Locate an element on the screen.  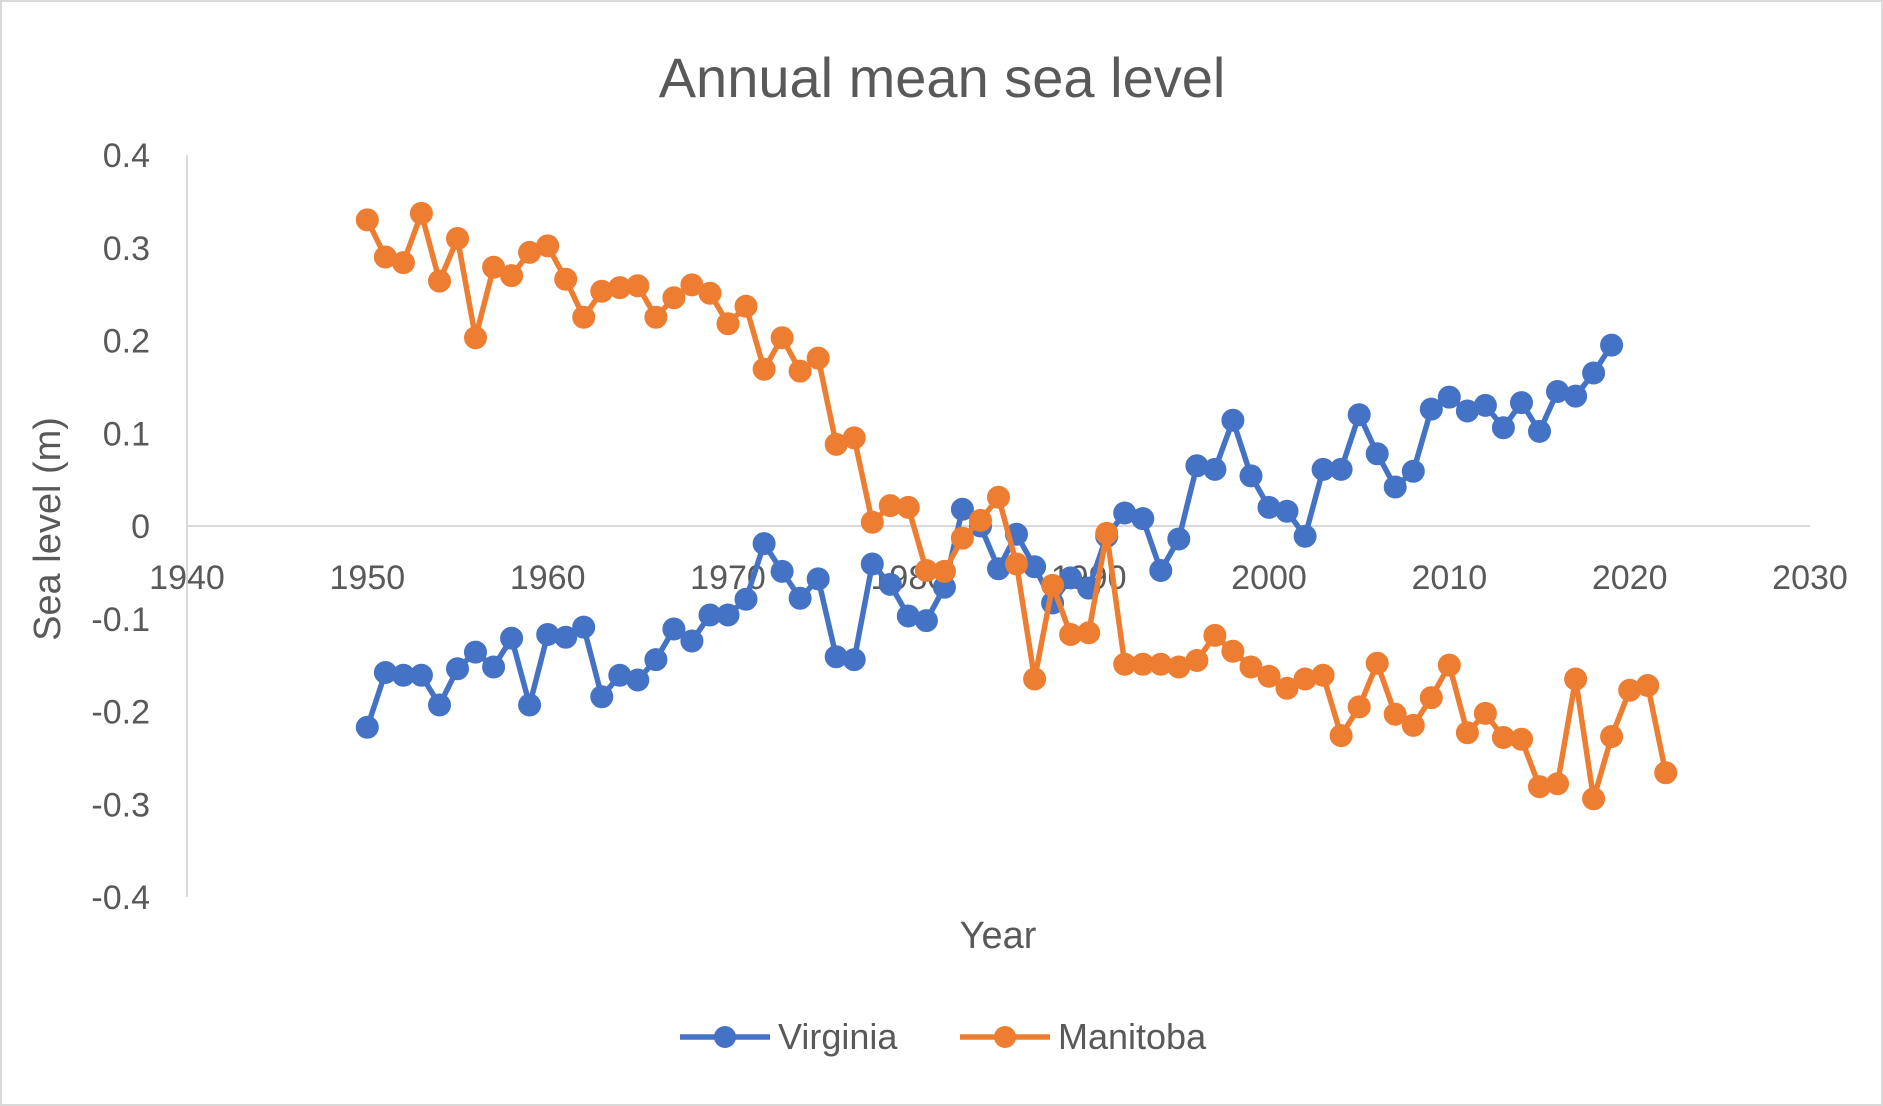
y-tick-label: 0 is located at coordinates (140, 527).